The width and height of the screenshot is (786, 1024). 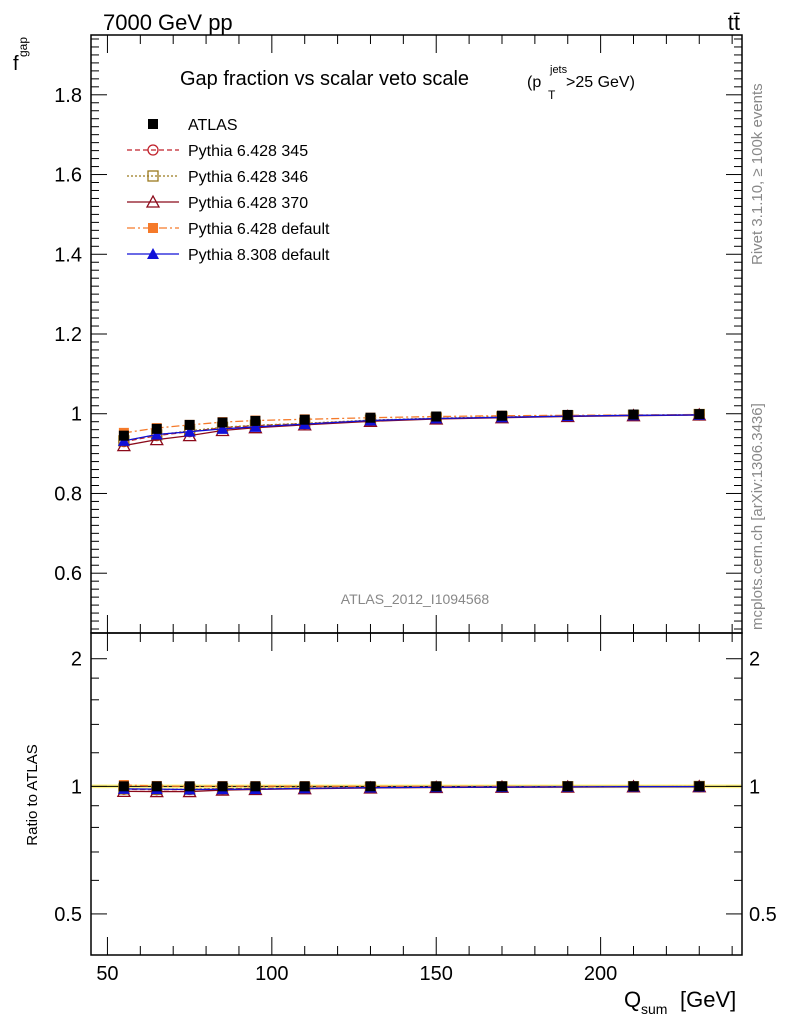 I want to click on y-tick-label: 1.2, so click(x=68, y=335).